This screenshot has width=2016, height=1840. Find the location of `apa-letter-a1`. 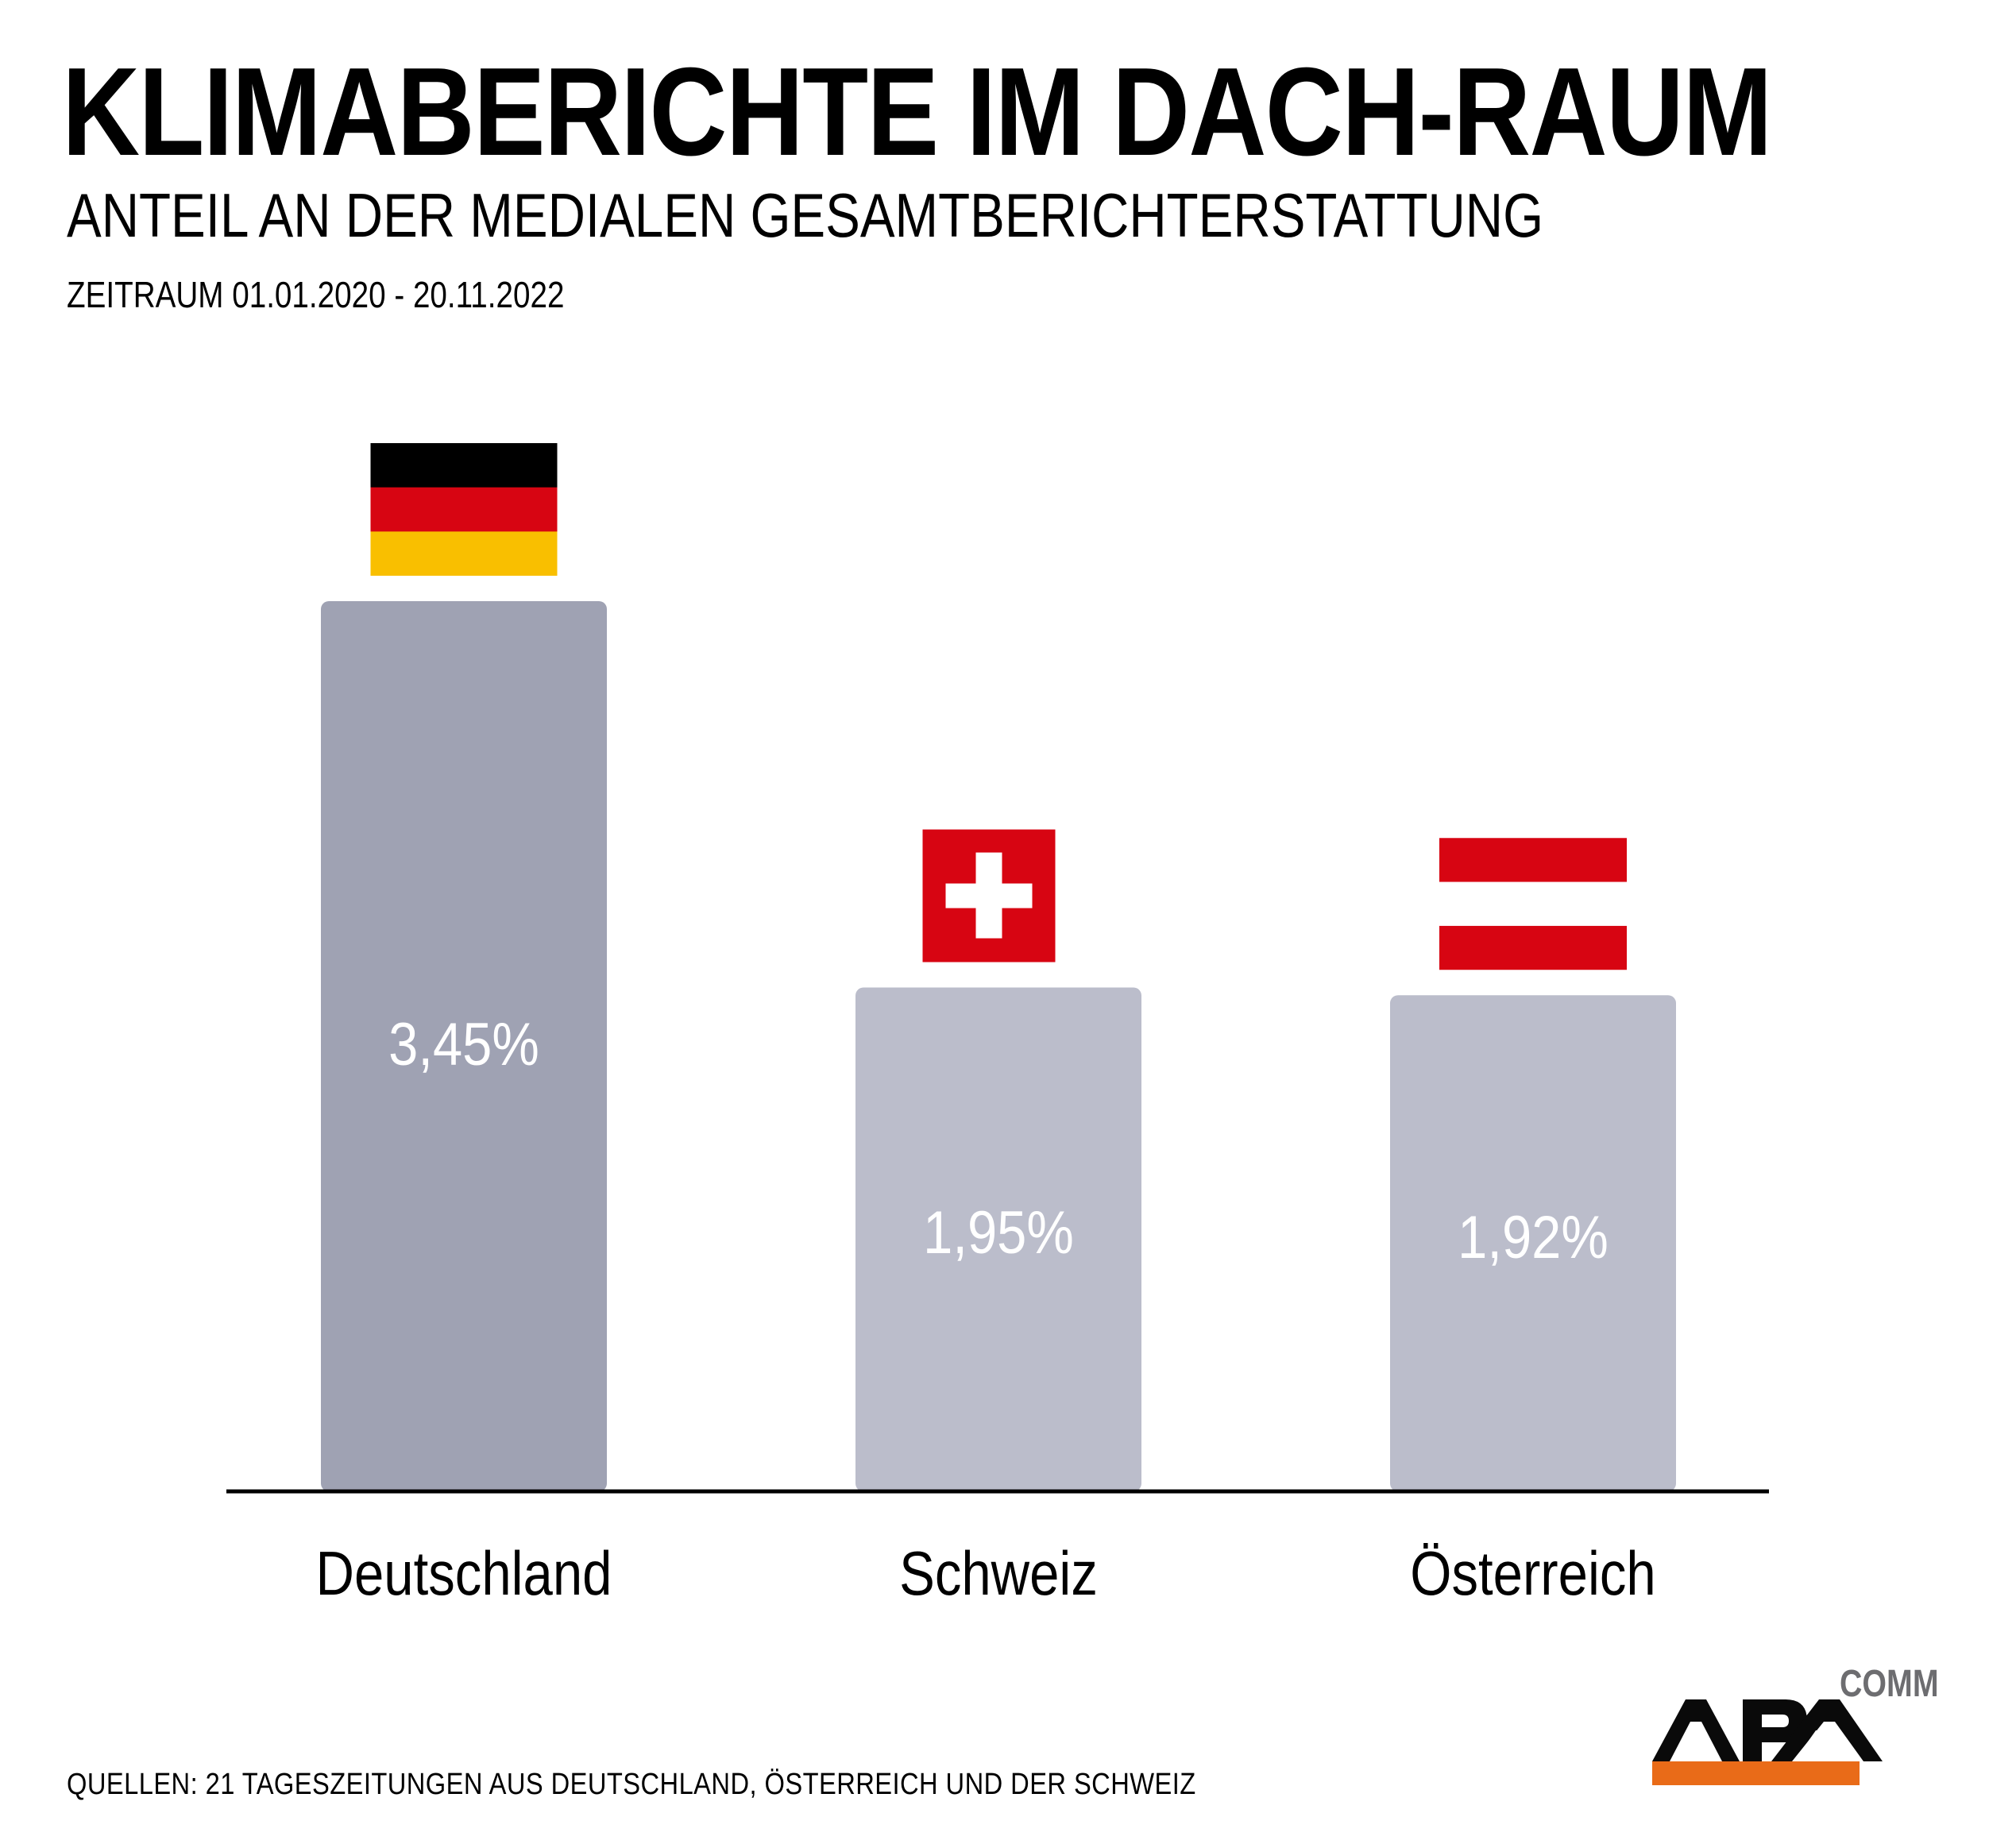

apa-letter-a1 is located at coordinates (1696, 1730).